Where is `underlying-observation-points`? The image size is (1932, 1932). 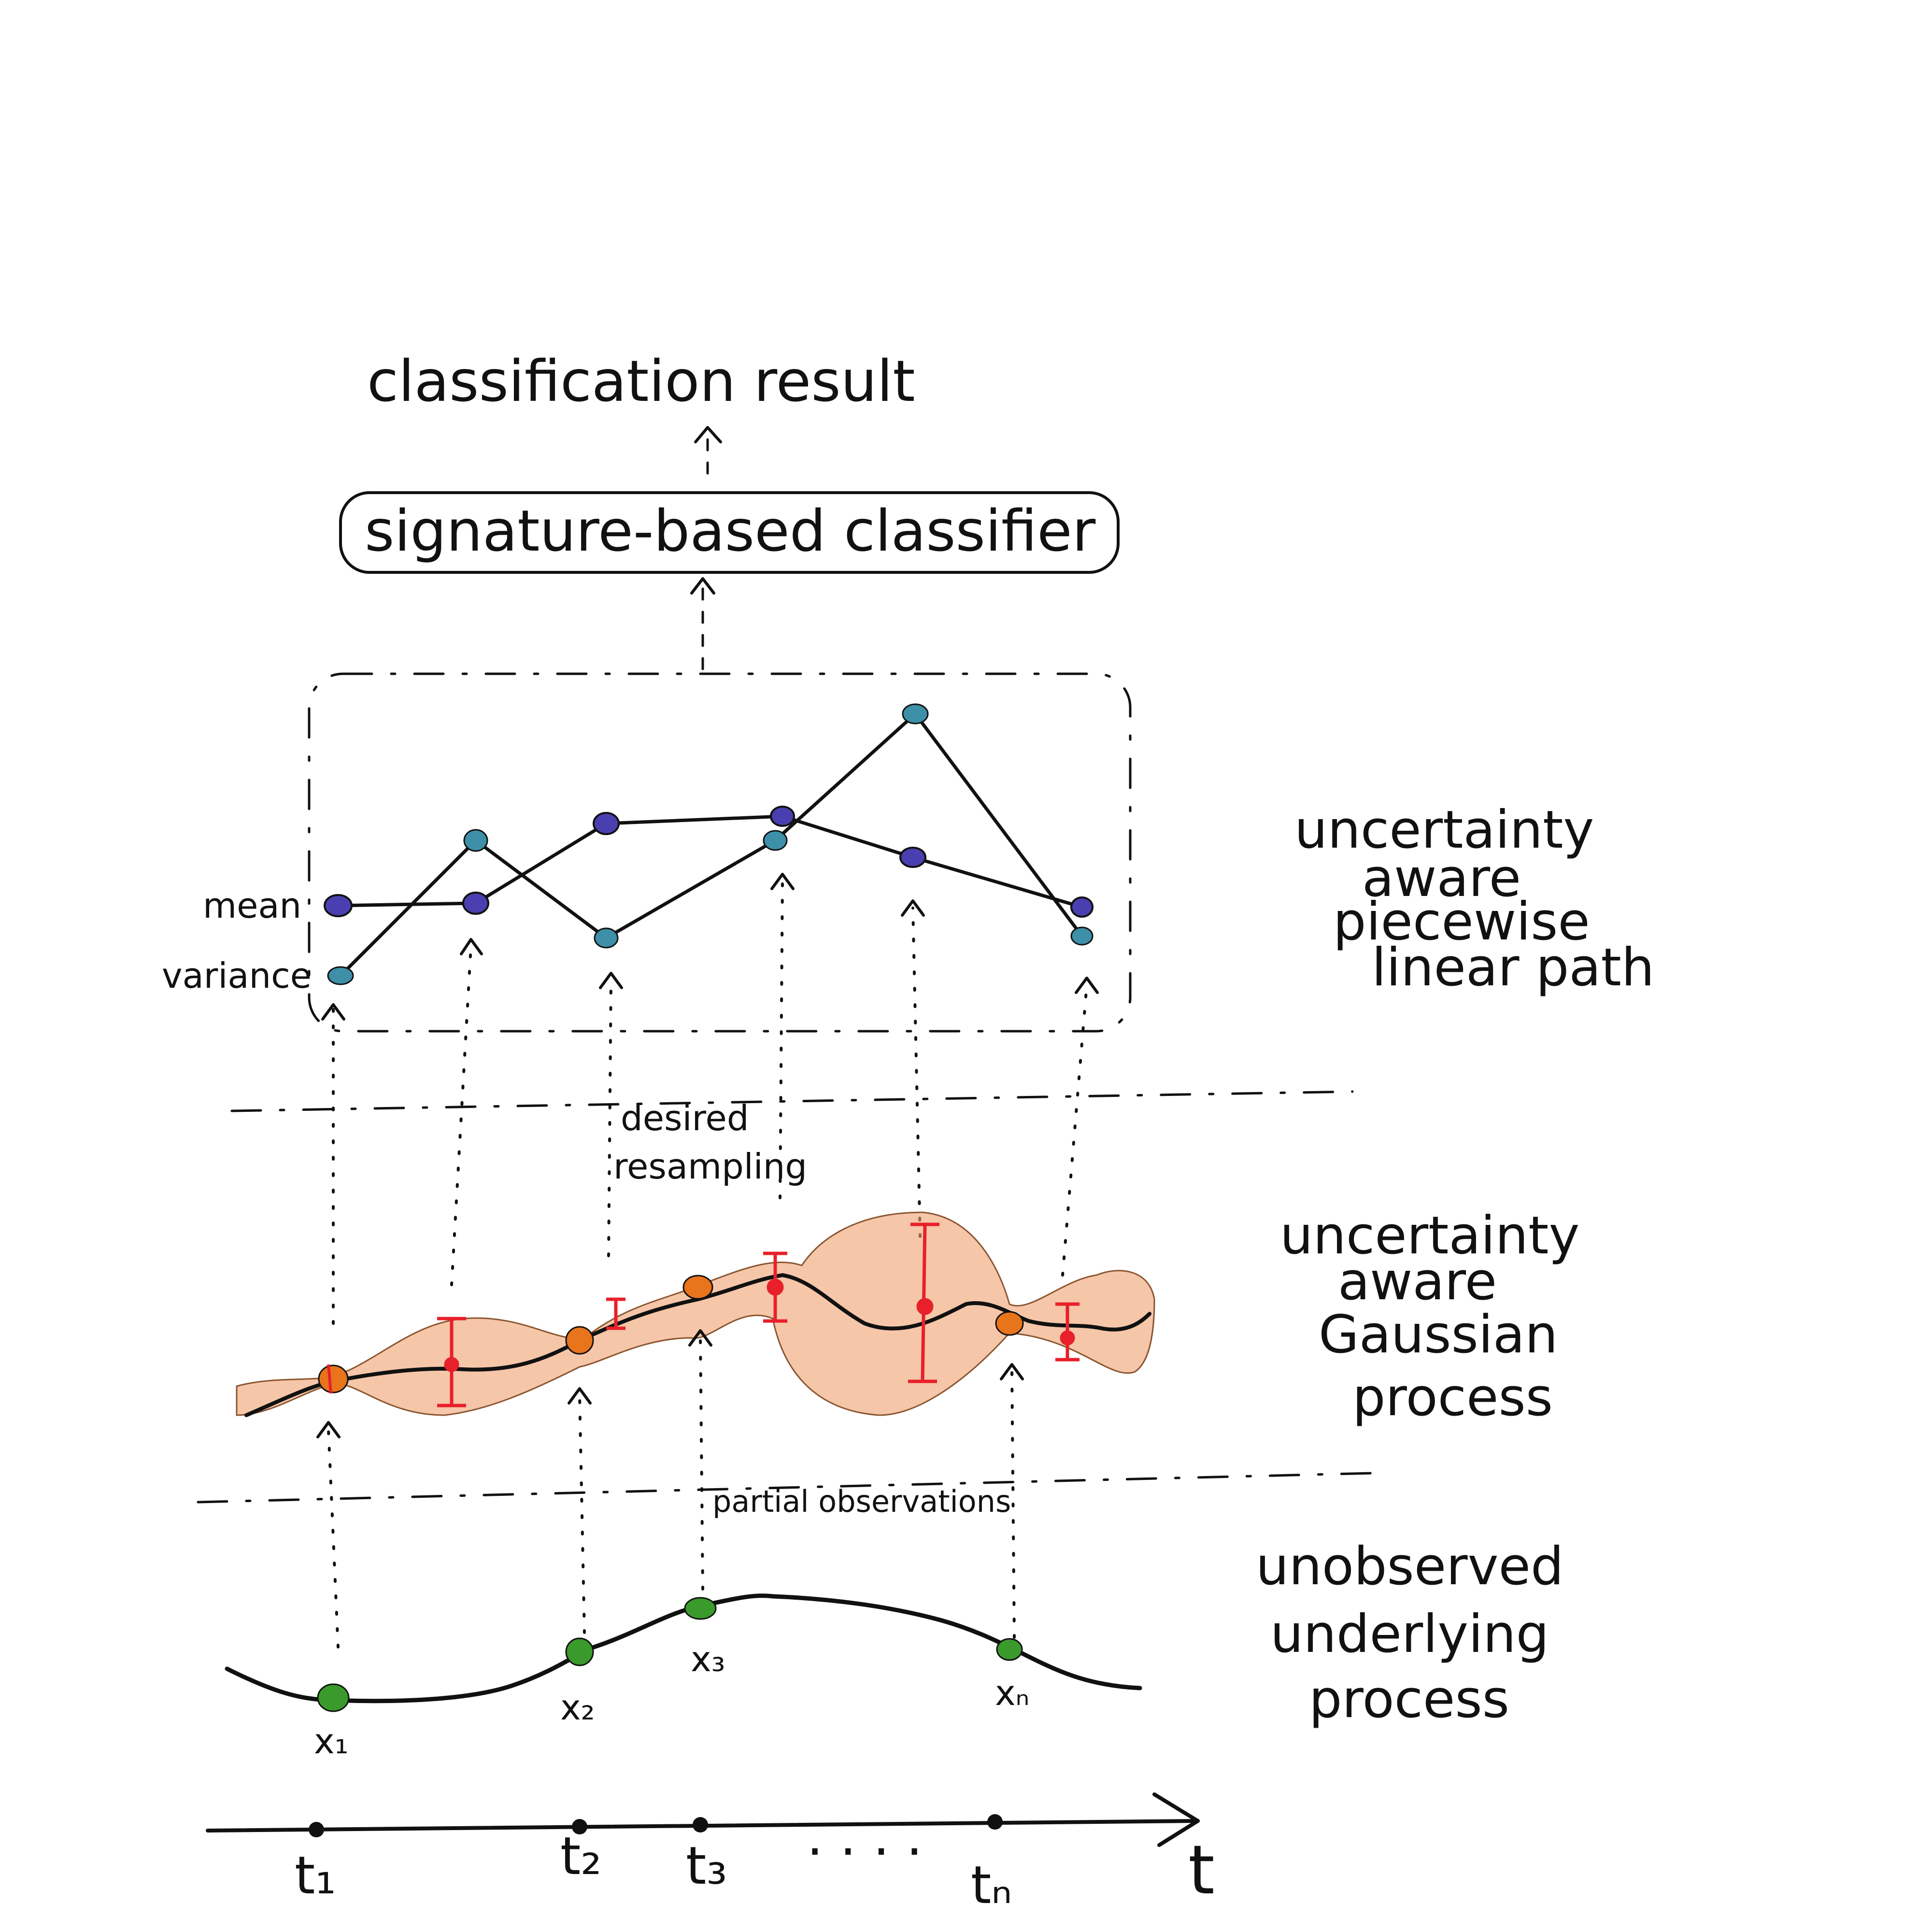
underlying-observation-points is located at coordinates (670, 1654).